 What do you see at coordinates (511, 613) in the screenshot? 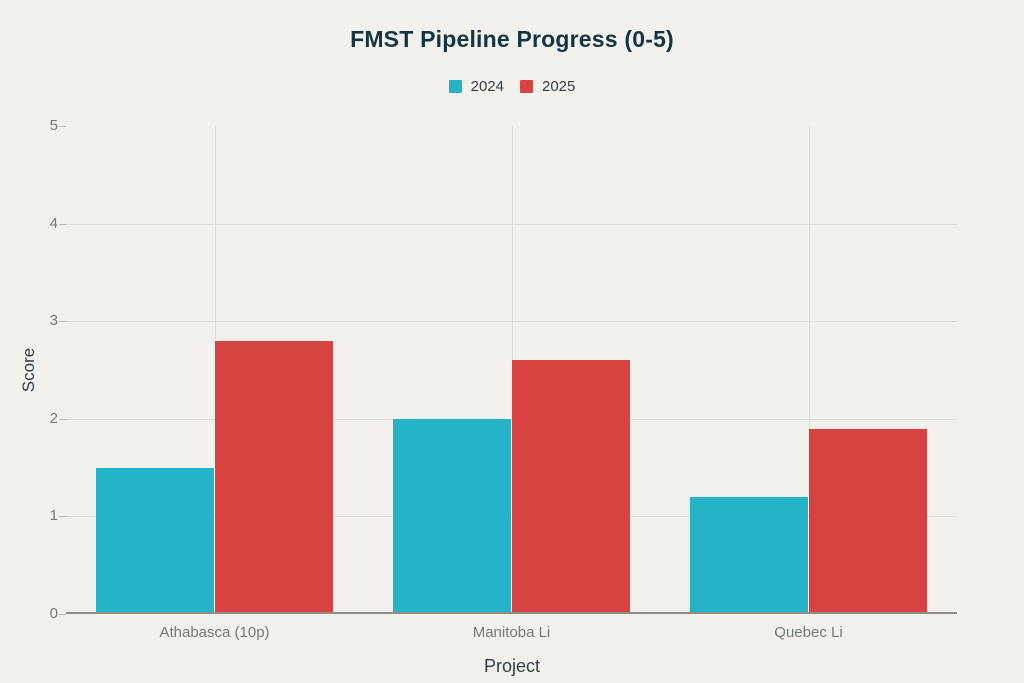
I see `x-axis-baseline` at bounding box center [511, 613].